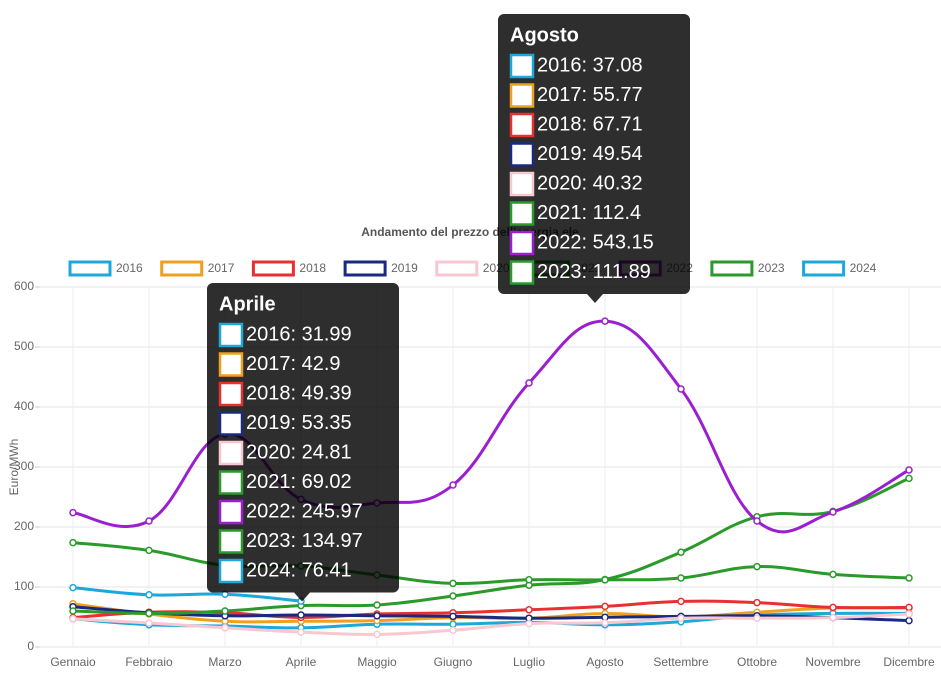 The width and height of the screenshot is (941, 676). I want to click on x-tick-label: Agosto, so click(605, 662).